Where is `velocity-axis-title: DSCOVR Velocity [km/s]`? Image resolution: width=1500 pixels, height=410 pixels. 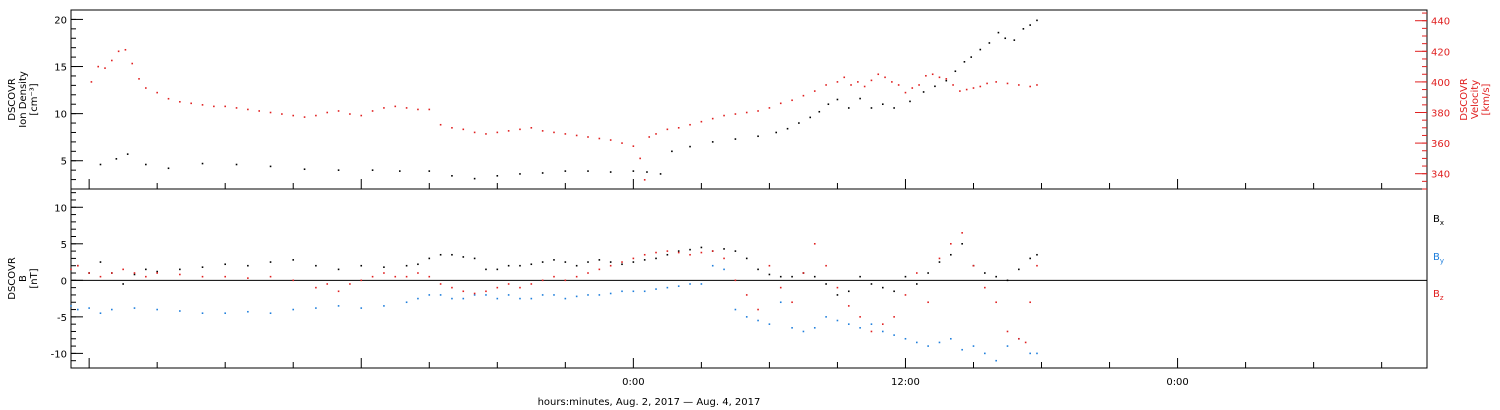
velocity-axis-title: DSCOVR Velocity [km/s] is located at coordinates (1475, 99).